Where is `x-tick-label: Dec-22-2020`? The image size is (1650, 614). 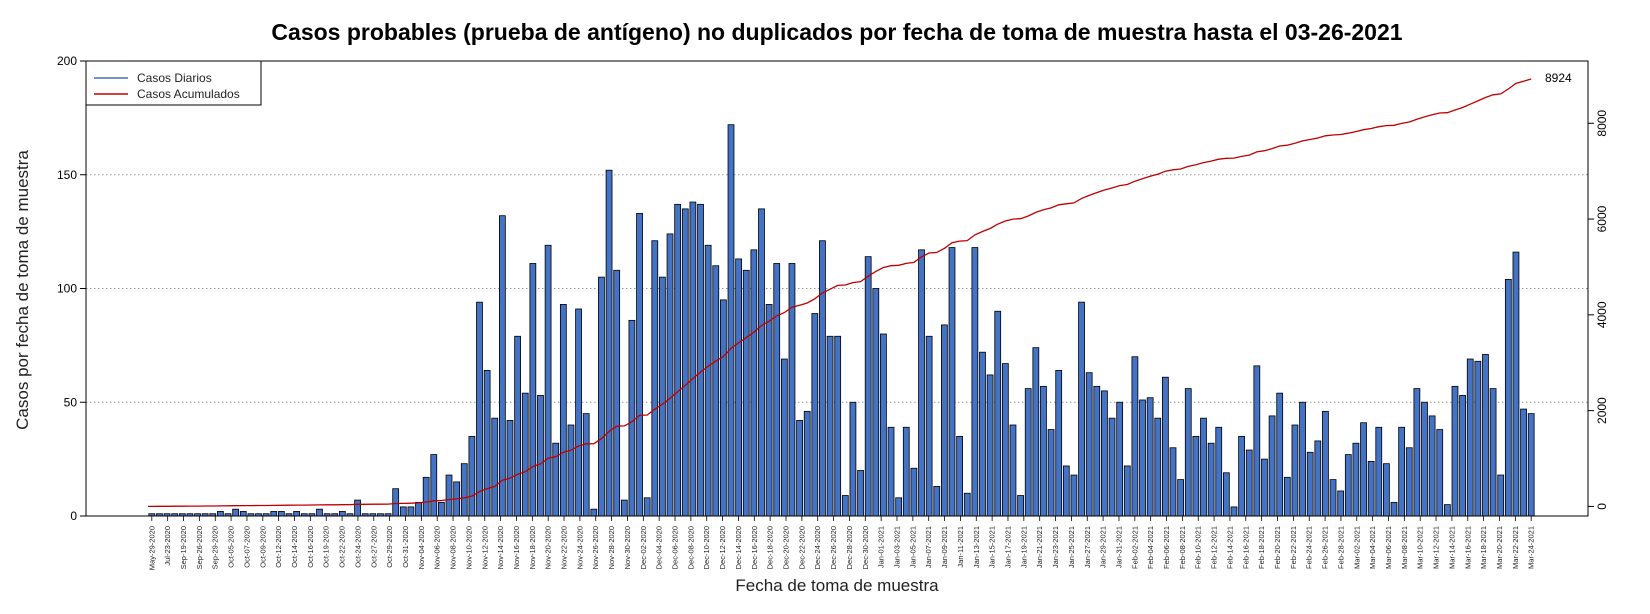 x-tick-label: Dec-22-2020 is located at coordinates (801, 547).